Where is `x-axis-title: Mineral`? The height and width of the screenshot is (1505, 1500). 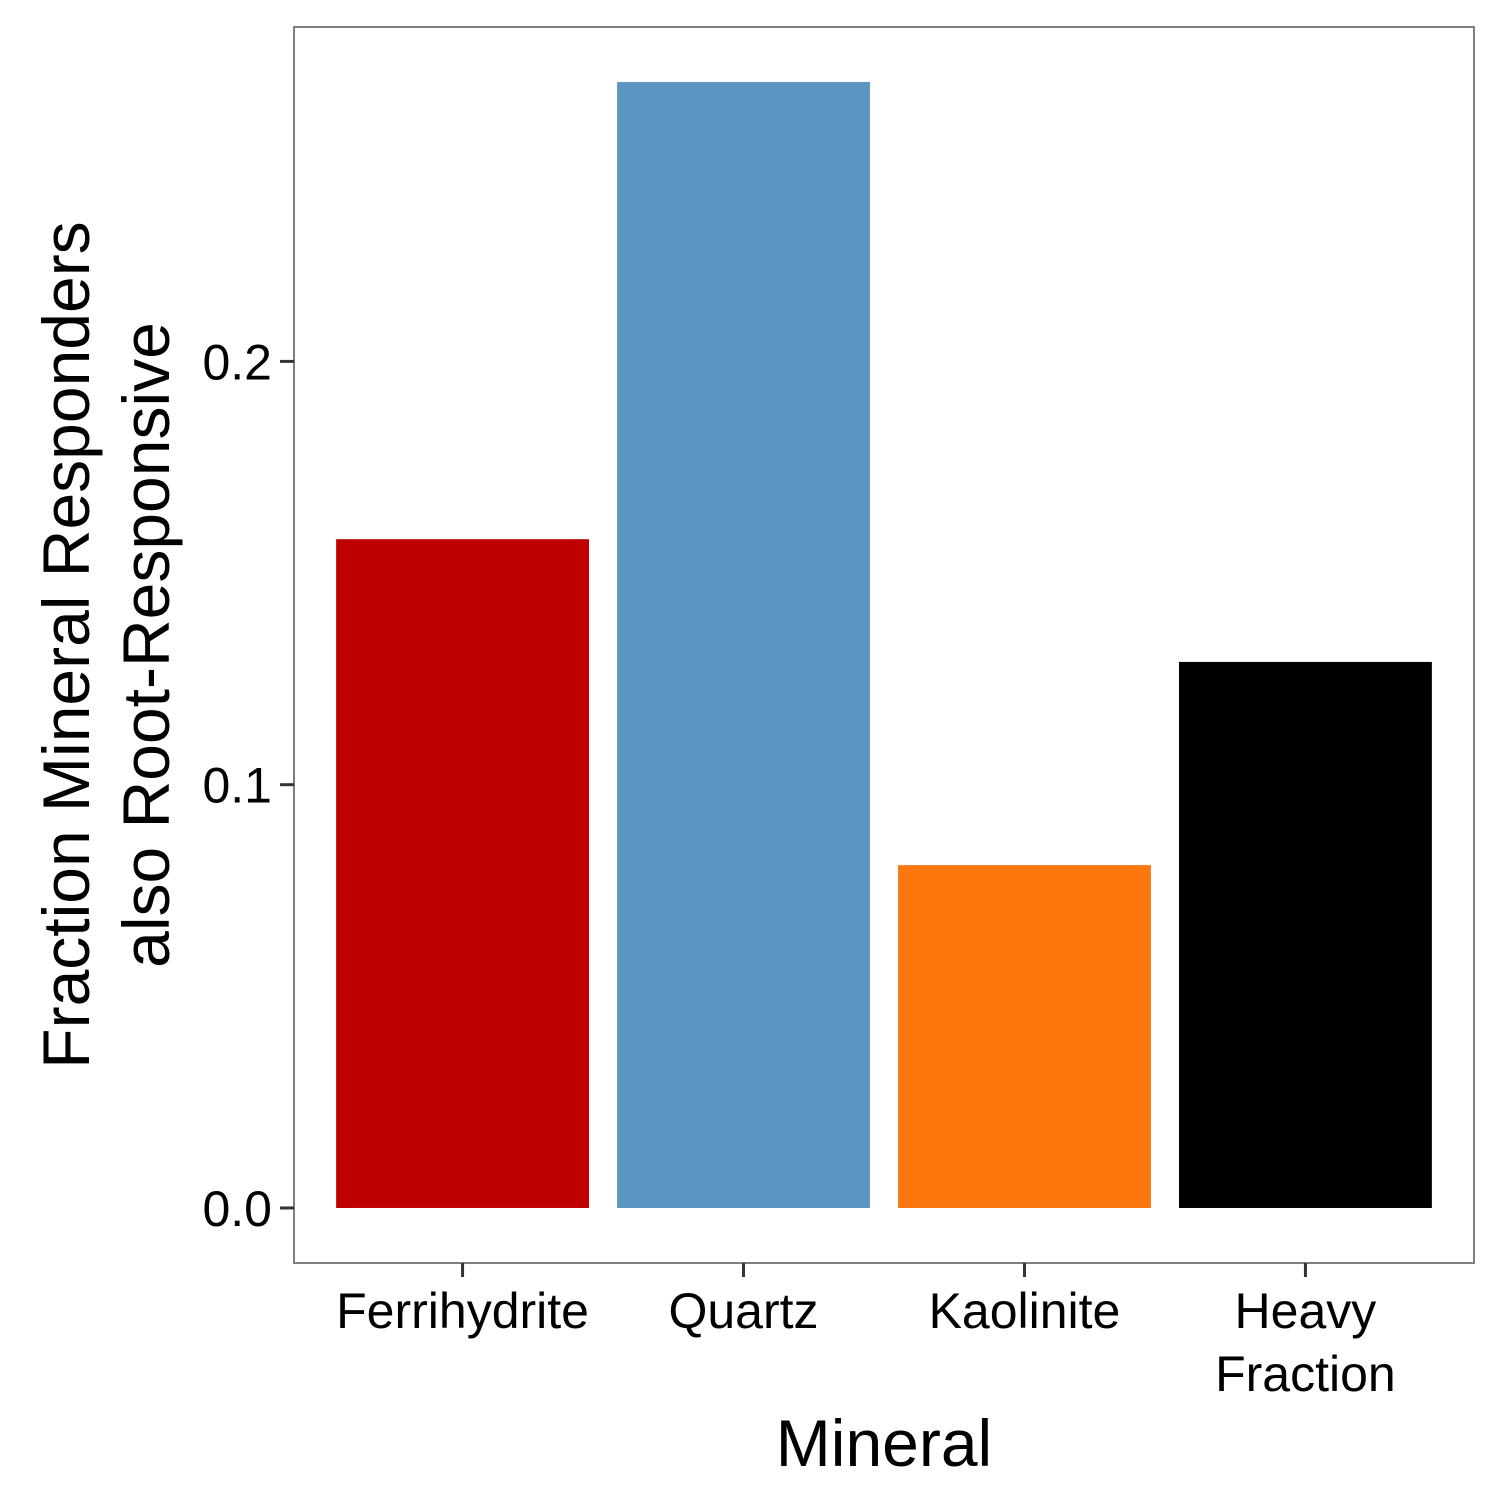
x-axis-title: Mineral is located at coordinates (884, 1443).